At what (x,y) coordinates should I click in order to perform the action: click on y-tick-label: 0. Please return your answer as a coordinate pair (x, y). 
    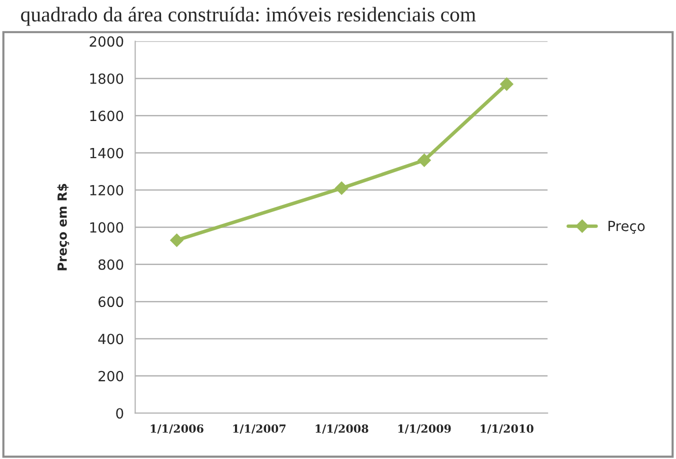
    Looking at the image, I should click on (120, 413).